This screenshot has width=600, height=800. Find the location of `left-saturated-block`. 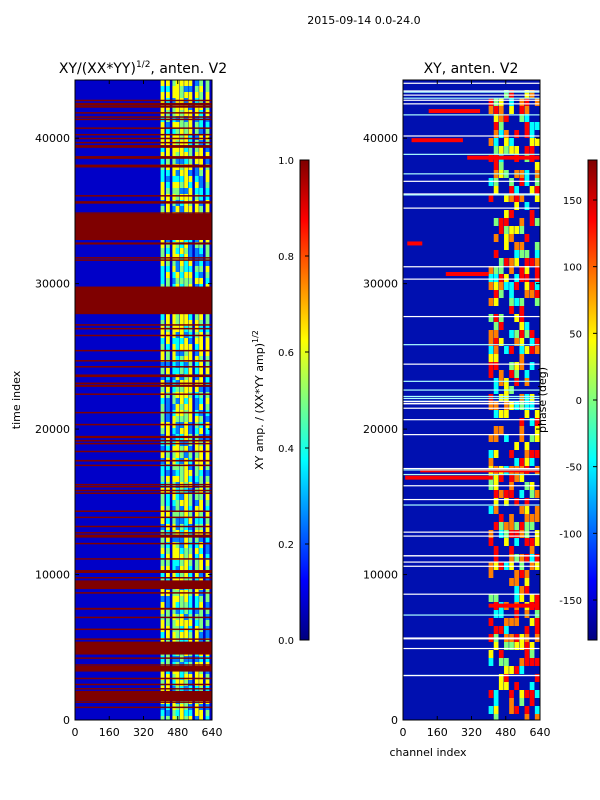

left-saturated-block is located at coordinates (143, 585).